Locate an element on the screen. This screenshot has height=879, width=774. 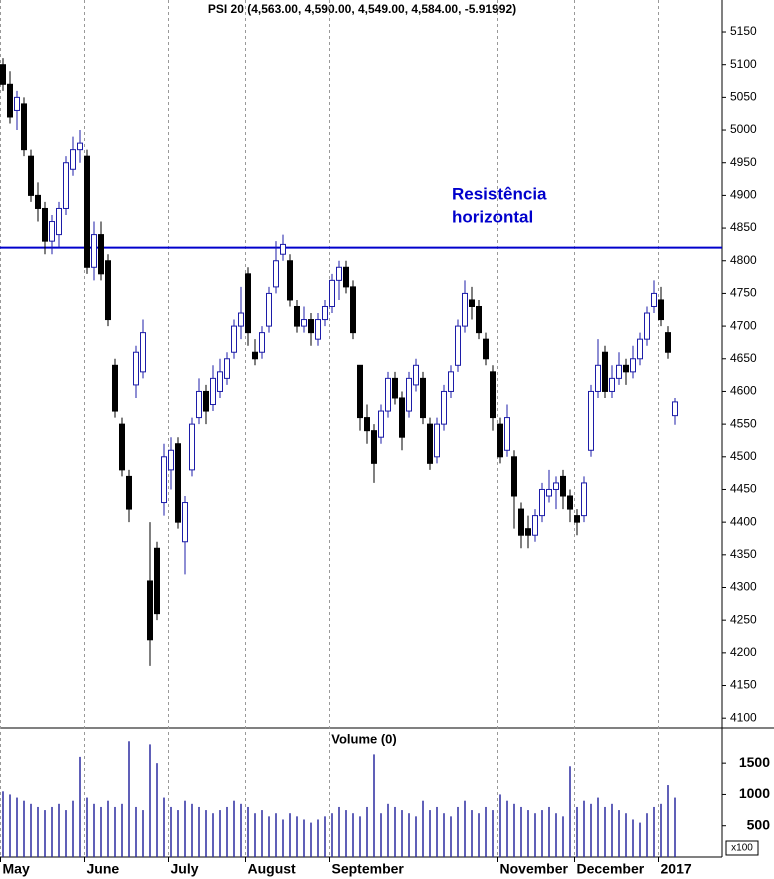
x-tick-label: November is located at coordinates (534, 869).